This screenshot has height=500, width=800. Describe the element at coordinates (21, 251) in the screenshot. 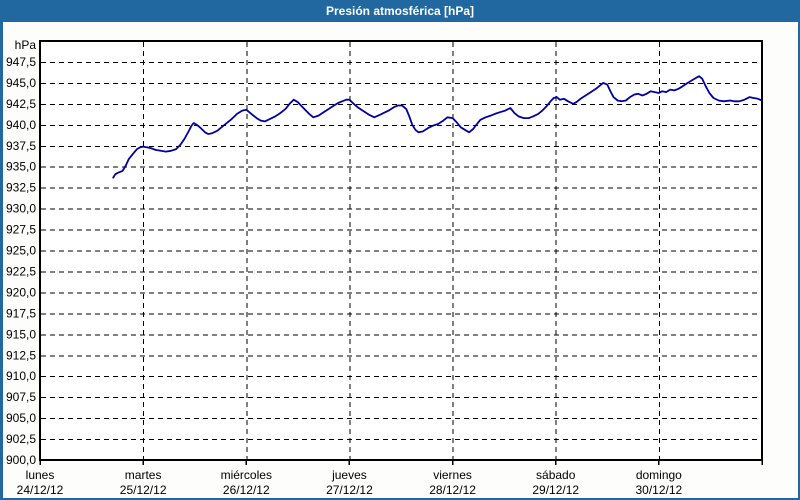

I see `y-tick-label: 925,0` at that location.